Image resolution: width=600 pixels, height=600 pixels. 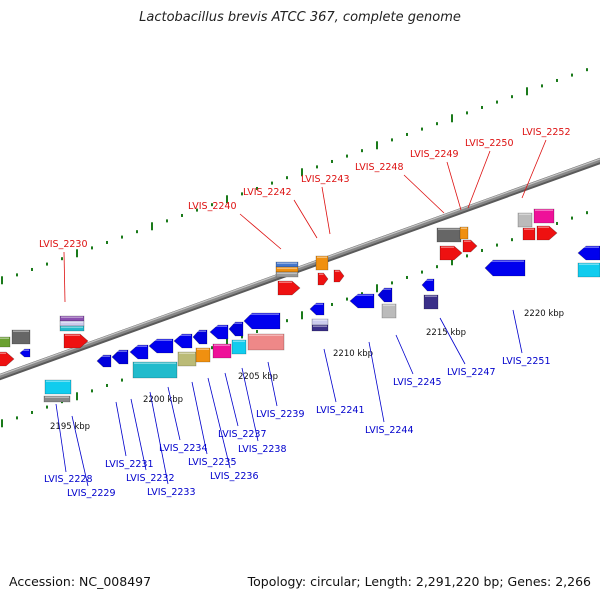 I want to click on reverse-gene-label: LVIS_2235, so click(x=212, y=462).